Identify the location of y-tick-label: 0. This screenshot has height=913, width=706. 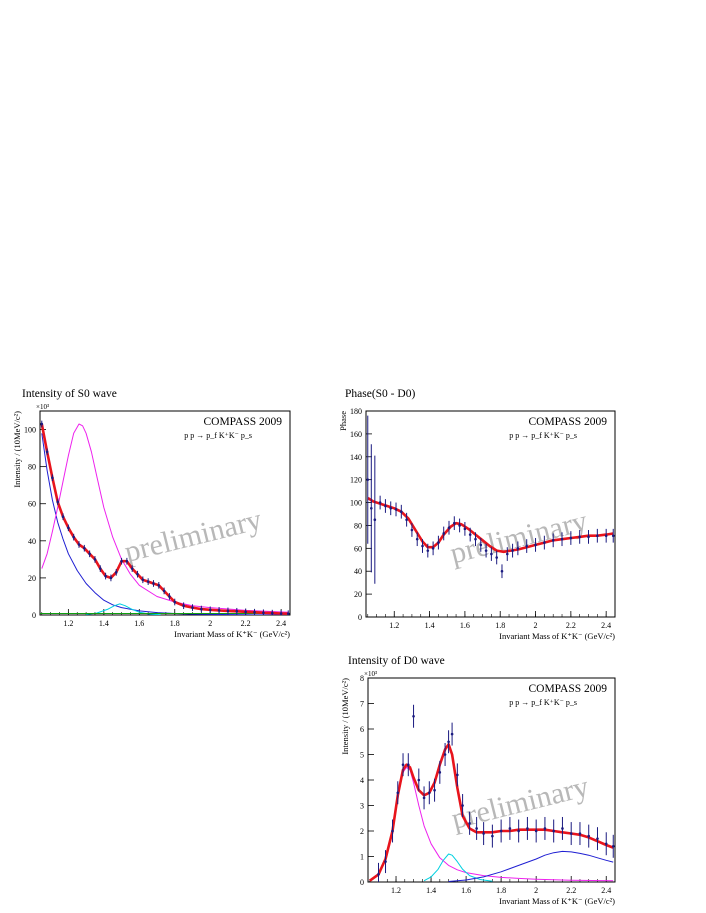
(34, 615).